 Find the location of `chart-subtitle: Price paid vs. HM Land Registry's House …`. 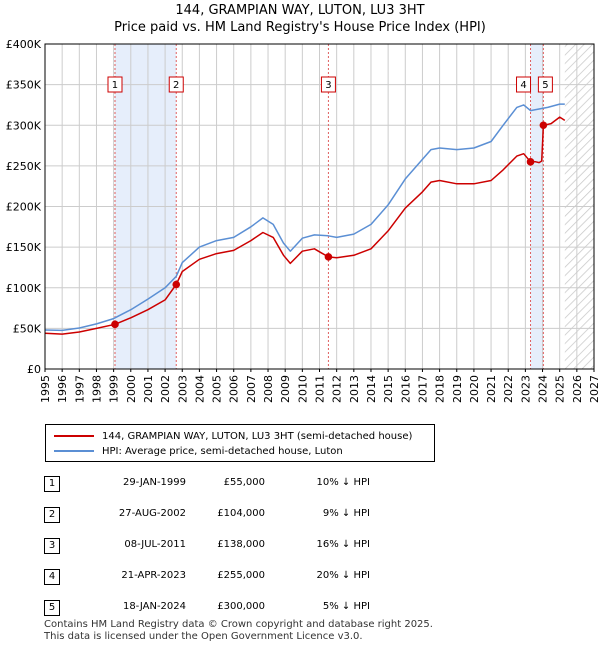

chart-subtitle: Price paid vs. HM Land Registry's House … is located at coordinates (300, 27).